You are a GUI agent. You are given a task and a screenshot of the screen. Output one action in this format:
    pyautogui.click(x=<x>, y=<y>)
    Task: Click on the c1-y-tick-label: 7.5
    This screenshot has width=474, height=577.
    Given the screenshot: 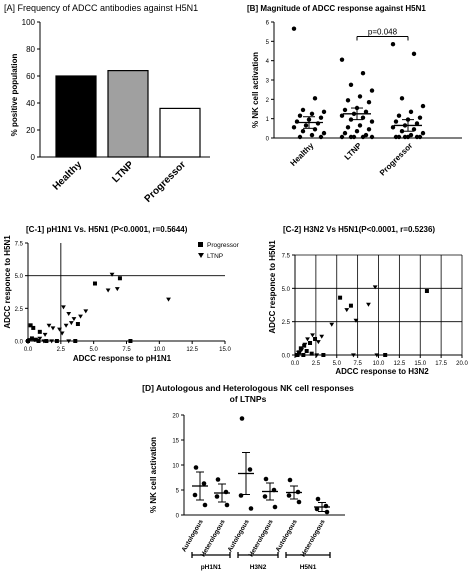 What is the action you would take?
    pyautogui.click(x=19, y=245)
    